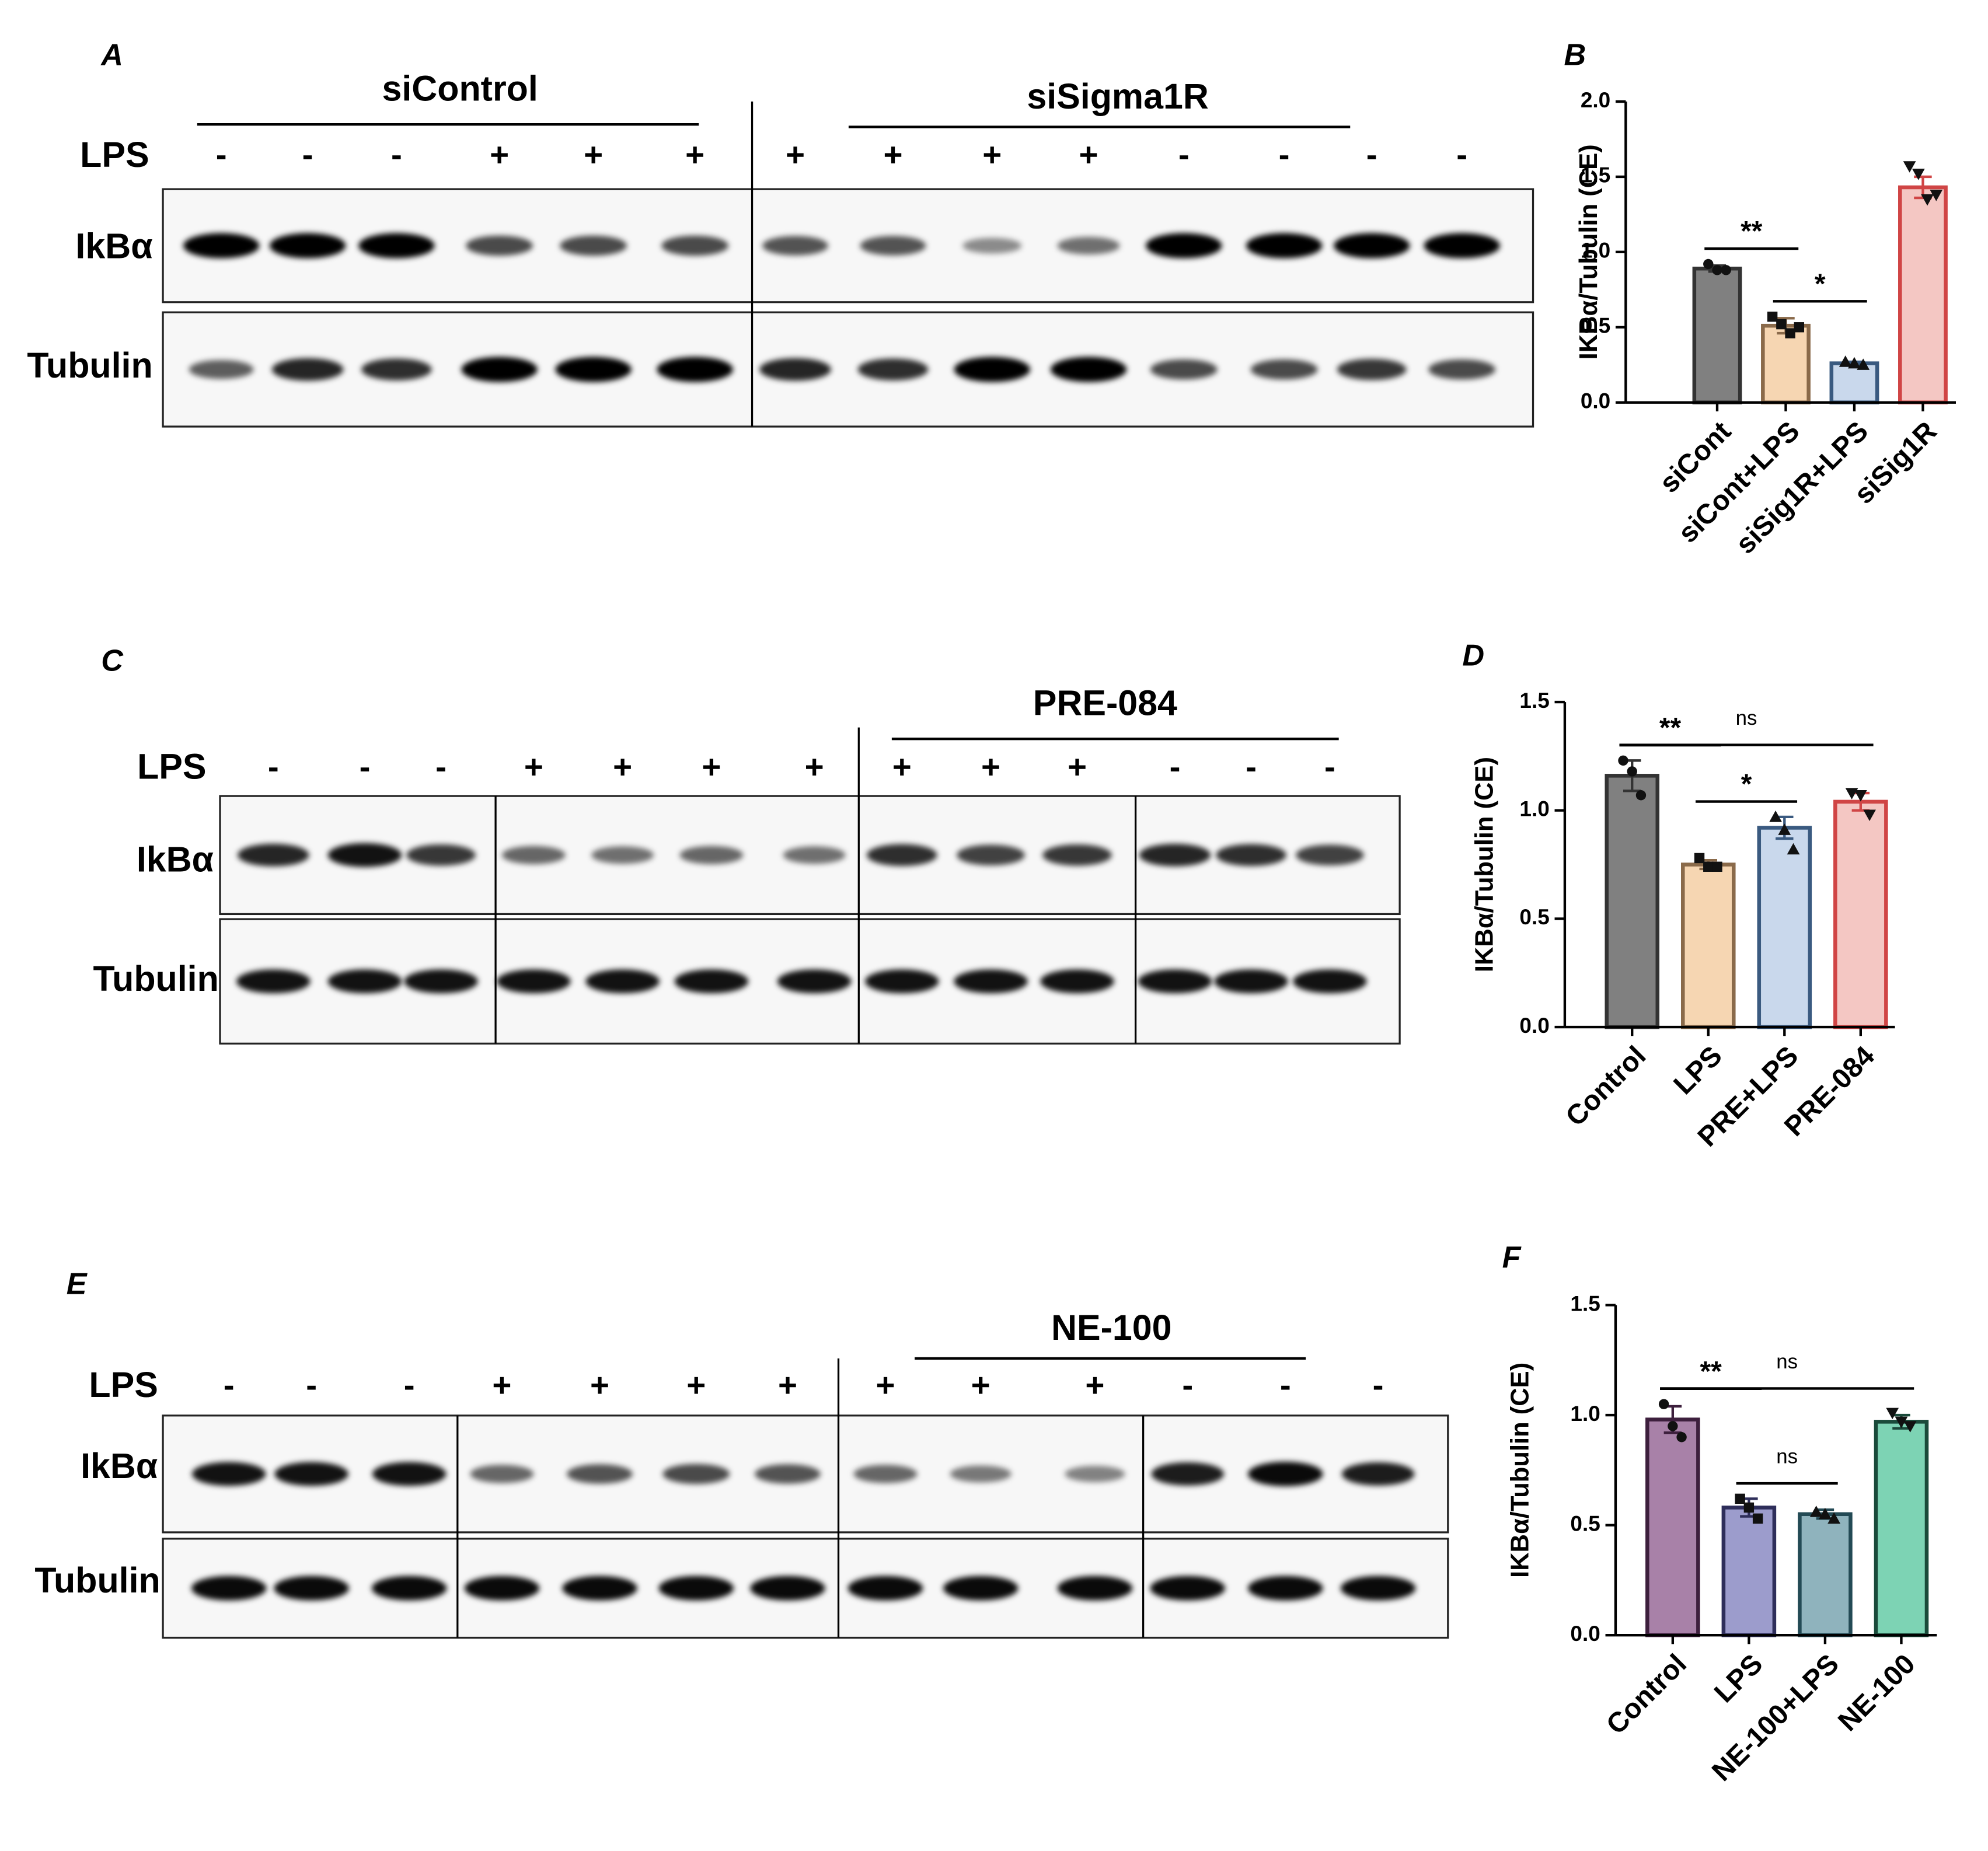 The image size is (1988, 1851). Describe the element at coordinates (1738, 1679) in the screenshot. I see `x-tick-label: LPS` at that location.